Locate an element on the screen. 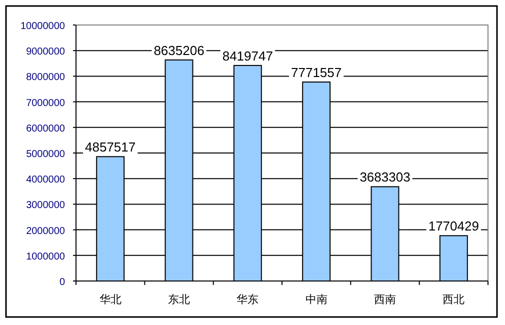  x-tick-label: 华东 is located at coordinates (247, 299).